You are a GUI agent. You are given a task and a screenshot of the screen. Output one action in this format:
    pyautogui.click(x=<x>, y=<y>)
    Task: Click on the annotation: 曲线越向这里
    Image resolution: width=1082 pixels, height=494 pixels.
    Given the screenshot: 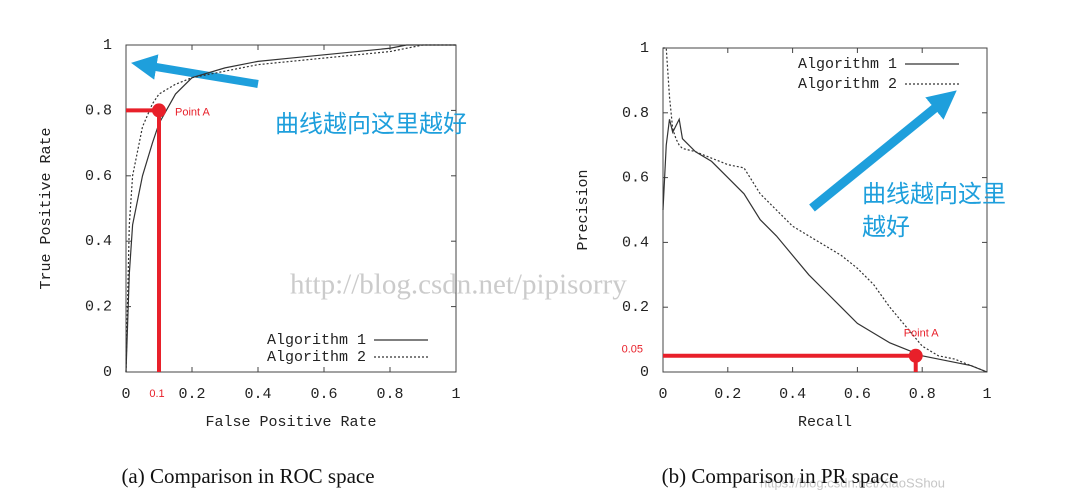 What is the action you would take?
    pyautogui.click(x=934, y=194)
    